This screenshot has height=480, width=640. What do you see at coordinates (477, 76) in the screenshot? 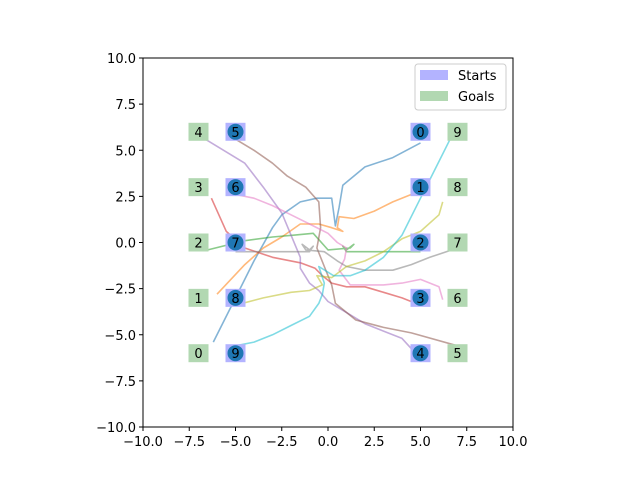
I see `legend-label-starts: Starts` at bounding box center [477, 76].